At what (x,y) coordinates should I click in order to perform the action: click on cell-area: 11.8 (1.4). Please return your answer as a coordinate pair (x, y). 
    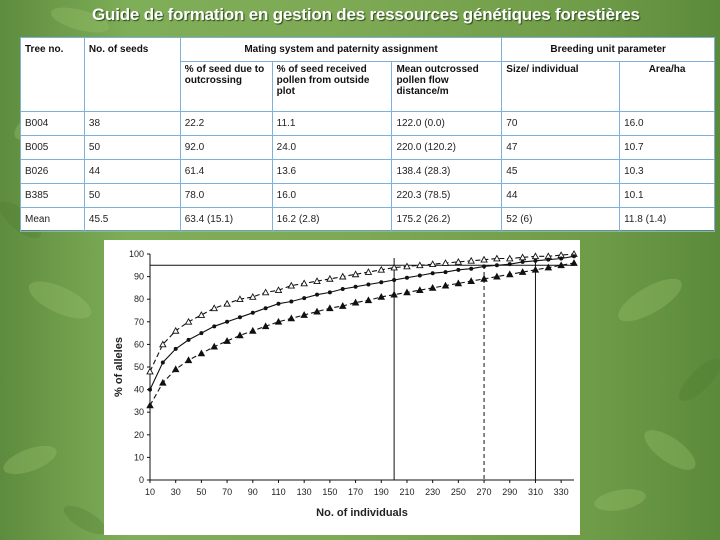
    Looking at the image, I should click on (667, 219).